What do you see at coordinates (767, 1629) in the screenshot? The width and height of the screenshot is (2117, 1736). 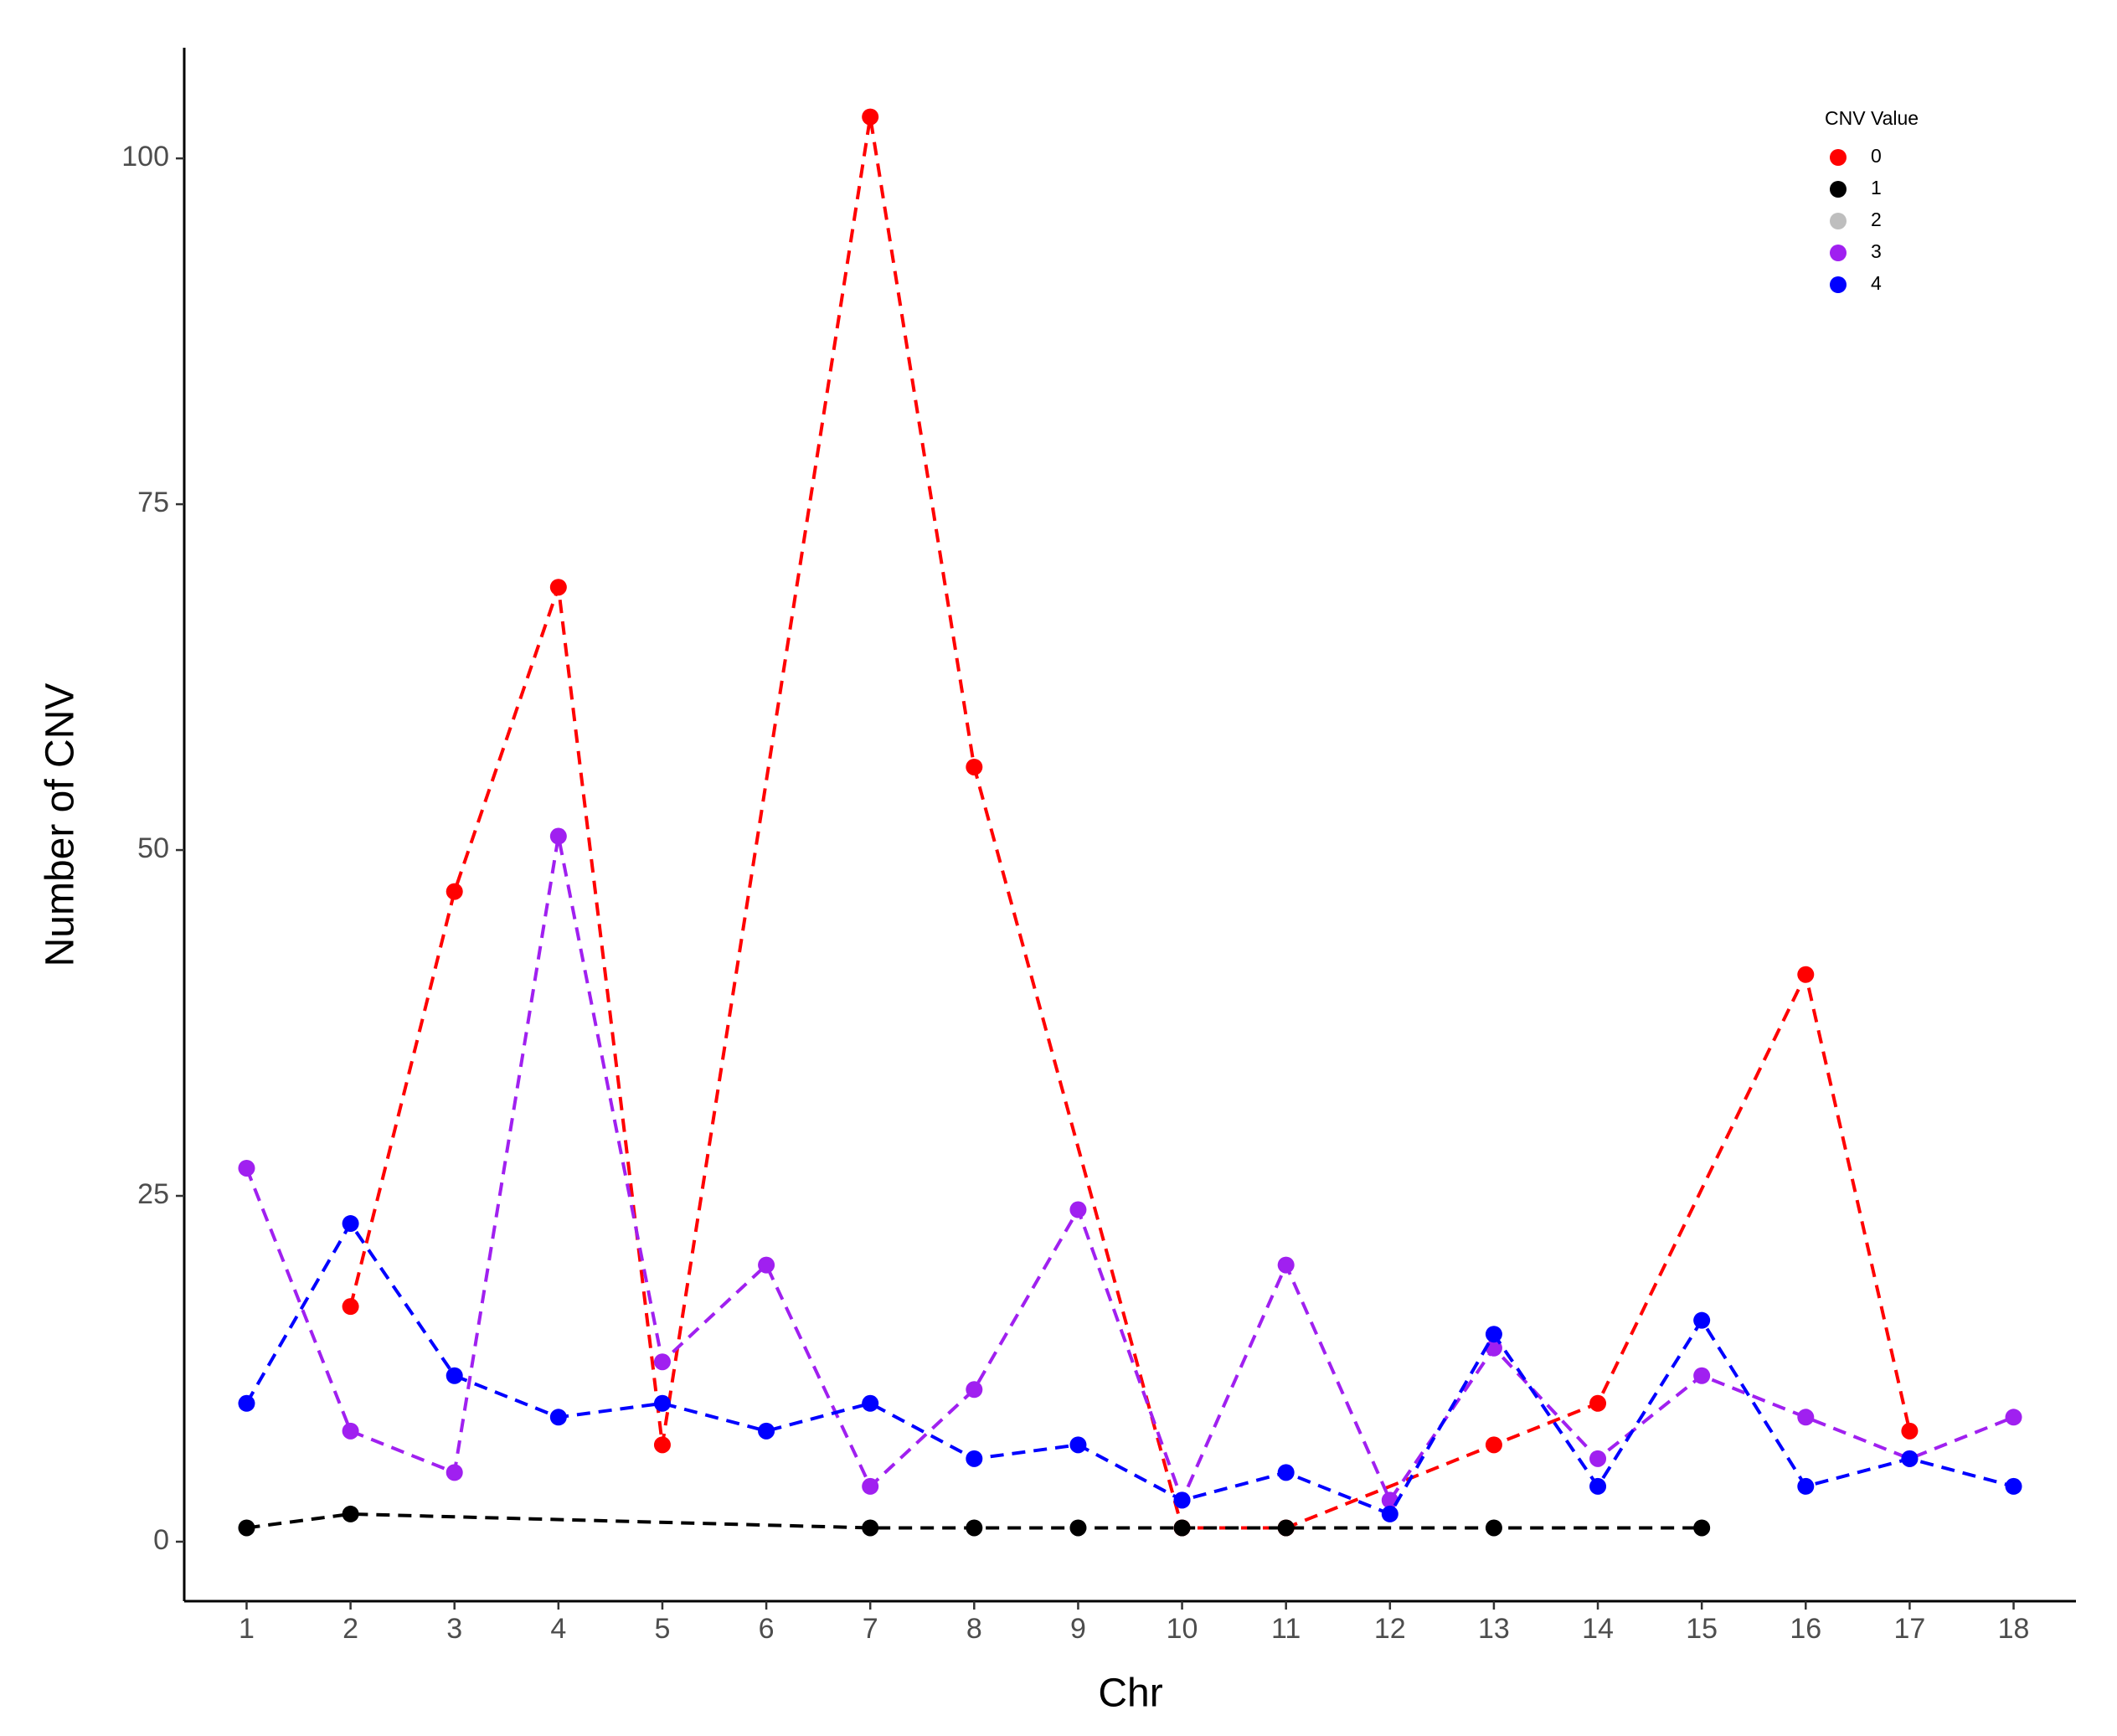 I see `x-tick-label: 6` at bounding box center [767, 1629].